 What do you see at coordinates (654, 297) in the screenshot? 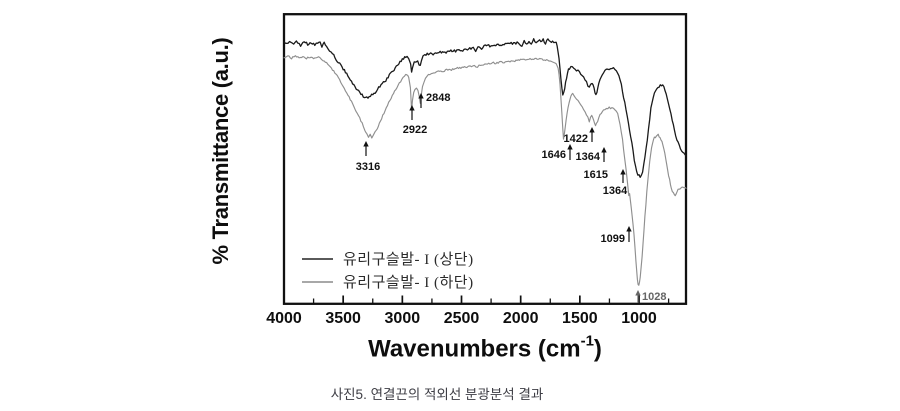
I see `peak-label: 1028` at bounding box center [654, 297].